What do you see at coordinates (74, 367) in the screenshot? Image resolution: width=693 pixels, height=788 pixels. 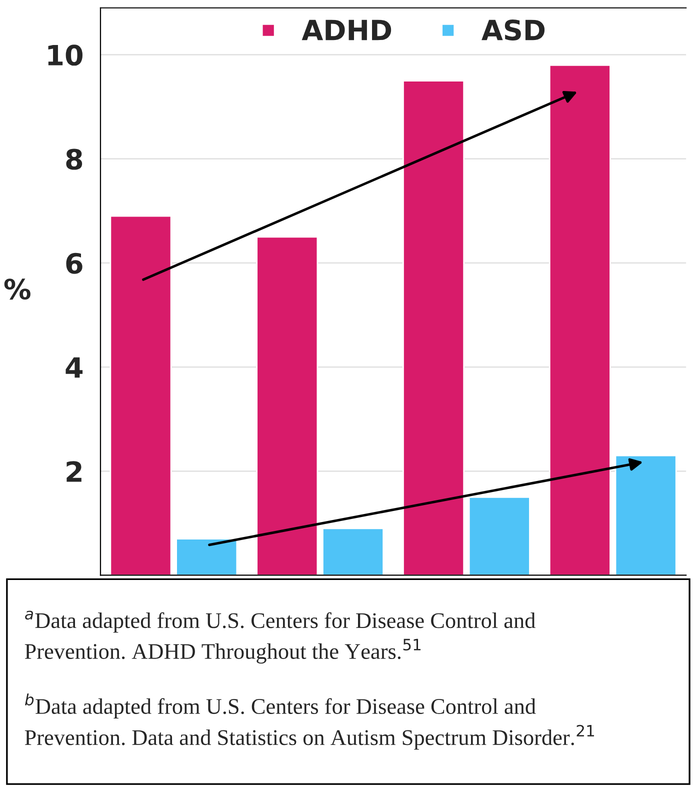 I see `y-tick-label: 4` at bounding box center [74, 367].